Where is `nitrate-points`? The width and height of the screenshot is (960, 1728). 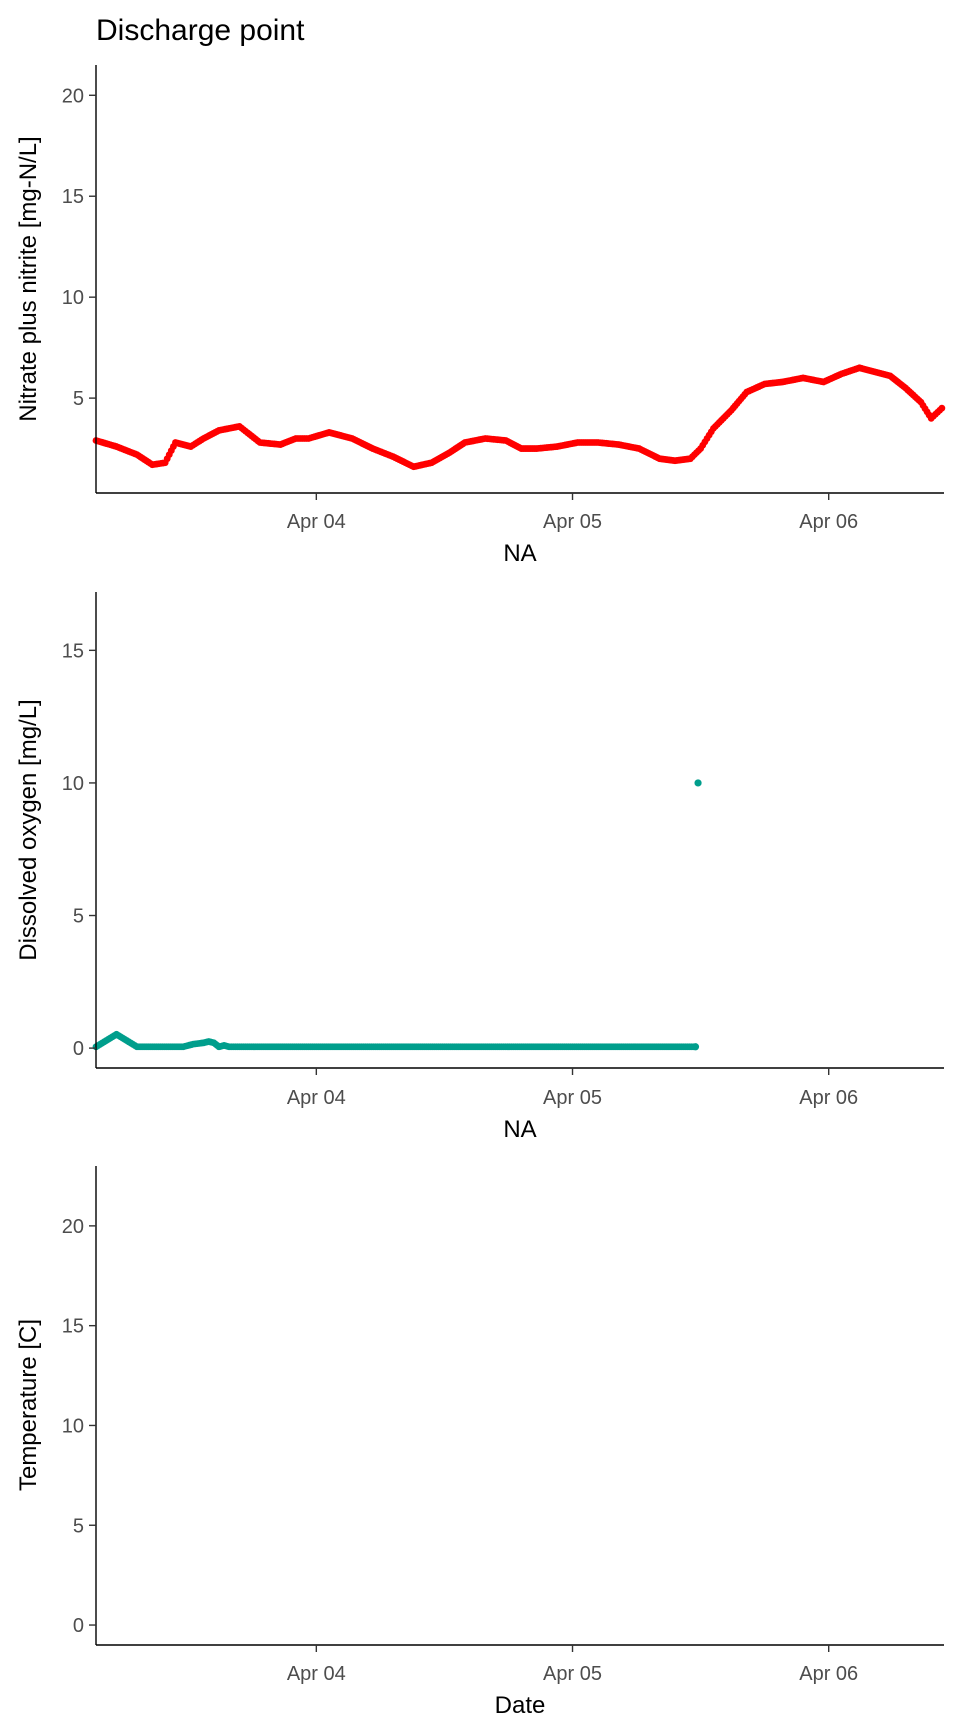 nitrate-points is located at coordinates (519, 417).